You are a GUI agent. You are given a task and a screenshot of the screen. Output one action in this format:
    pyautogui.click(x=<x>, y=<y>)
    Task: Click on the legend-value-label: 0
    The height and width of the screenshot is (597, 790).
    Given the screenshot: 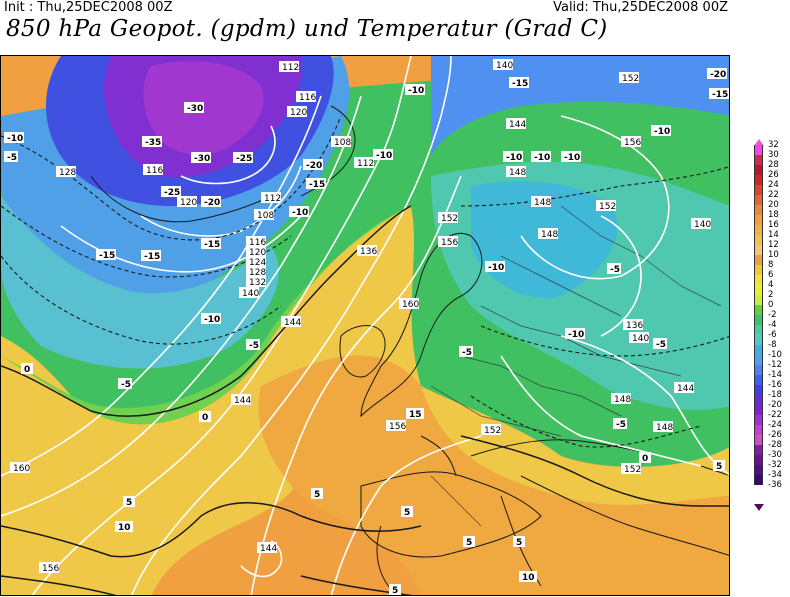 What is the action you would take?
    pyautogui.click(x=771, y=305)
    